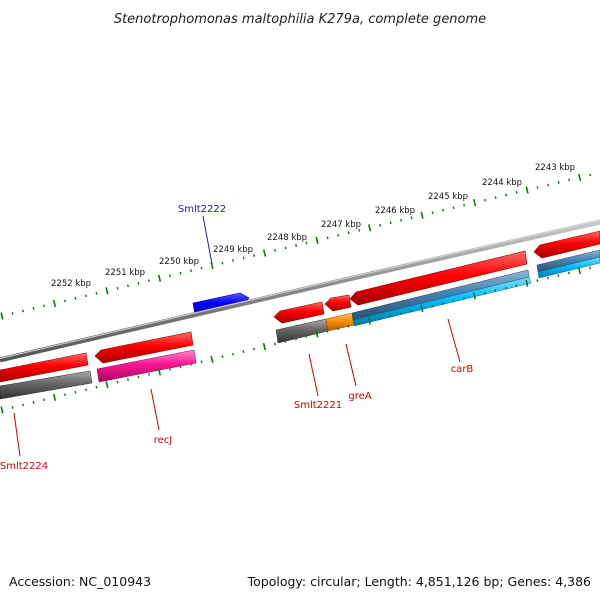 This screenshot has width=600, height=600. What do you see at coordinates (351, 365) in the screenshot?
I see `leader-grea` at bounding box center [351, 365].